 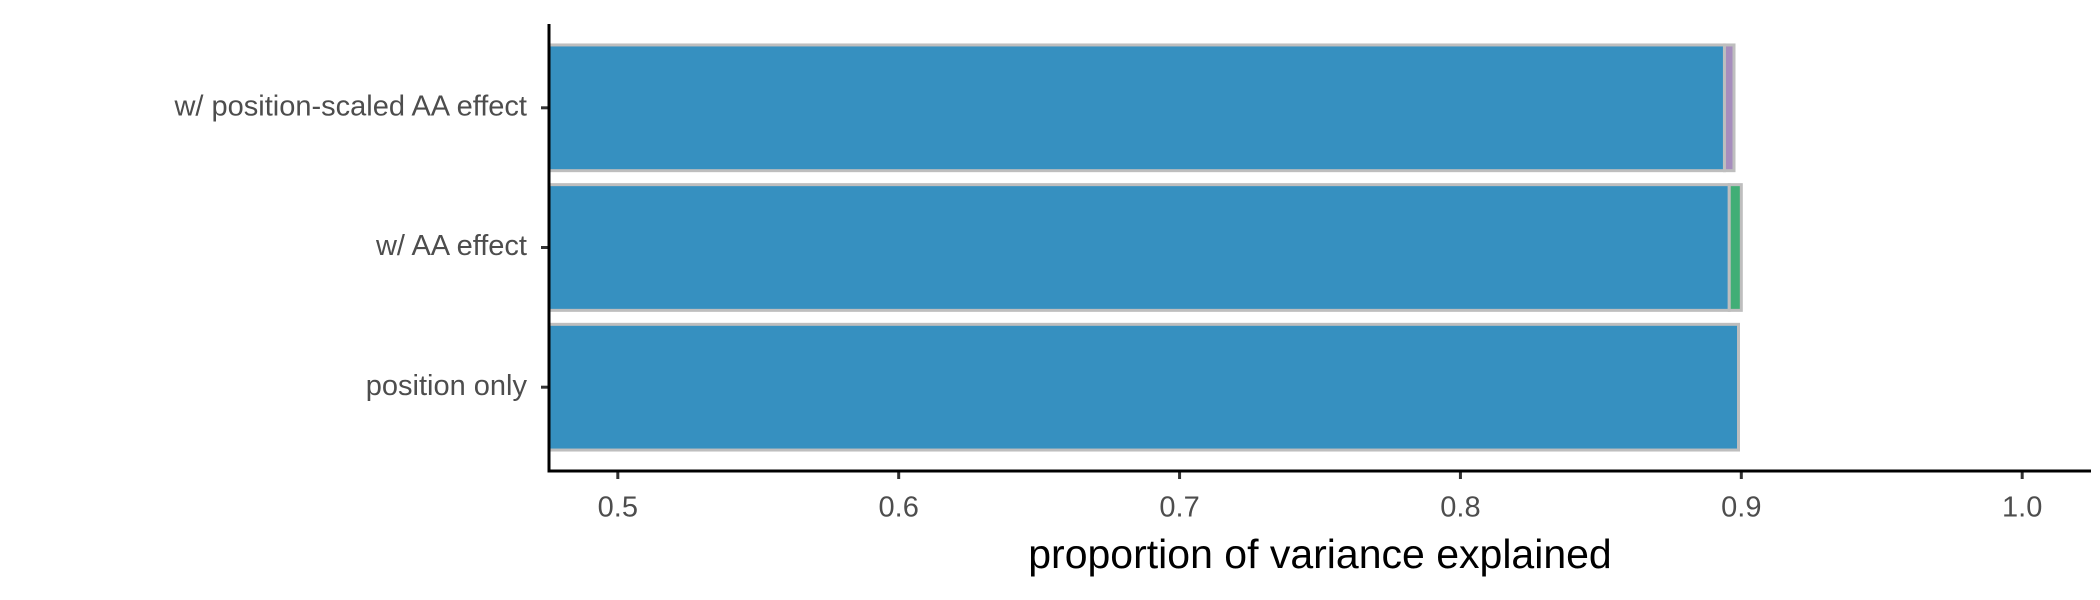 What do you see at coordinates (899, 508) in the screenshot?
I see `x-tick-label: 0.6` at bounding box center [899, 508].